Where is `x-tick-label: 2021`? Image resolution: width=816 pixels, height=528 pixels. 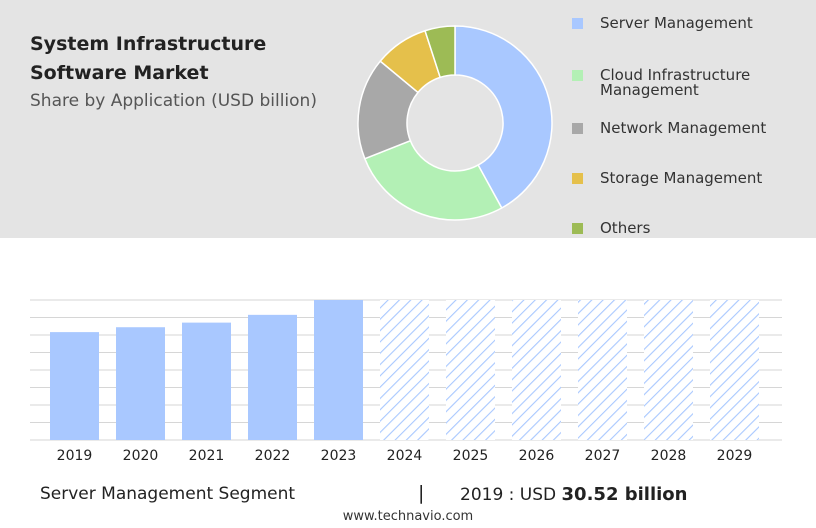 x-tick-label: 2021 is located at coordinates (207, 456).